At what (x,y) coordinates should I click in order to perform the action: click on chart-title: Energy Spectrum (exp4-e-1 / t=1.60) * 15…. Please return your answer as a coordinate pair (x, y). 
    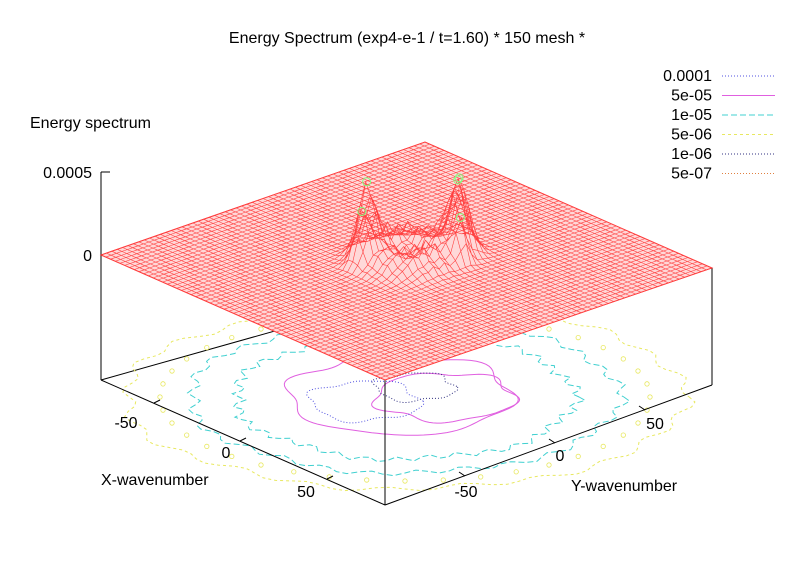
    Looking at the image, I should click on (407, 38).